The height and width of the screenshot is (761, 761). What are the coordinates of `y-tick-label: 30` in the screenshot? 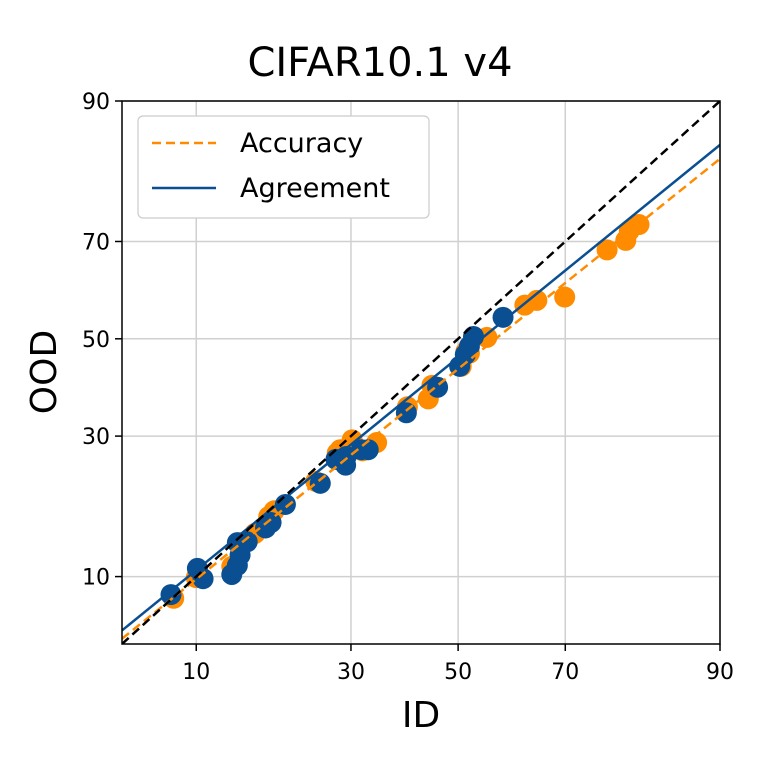 It's located at (96, 437).